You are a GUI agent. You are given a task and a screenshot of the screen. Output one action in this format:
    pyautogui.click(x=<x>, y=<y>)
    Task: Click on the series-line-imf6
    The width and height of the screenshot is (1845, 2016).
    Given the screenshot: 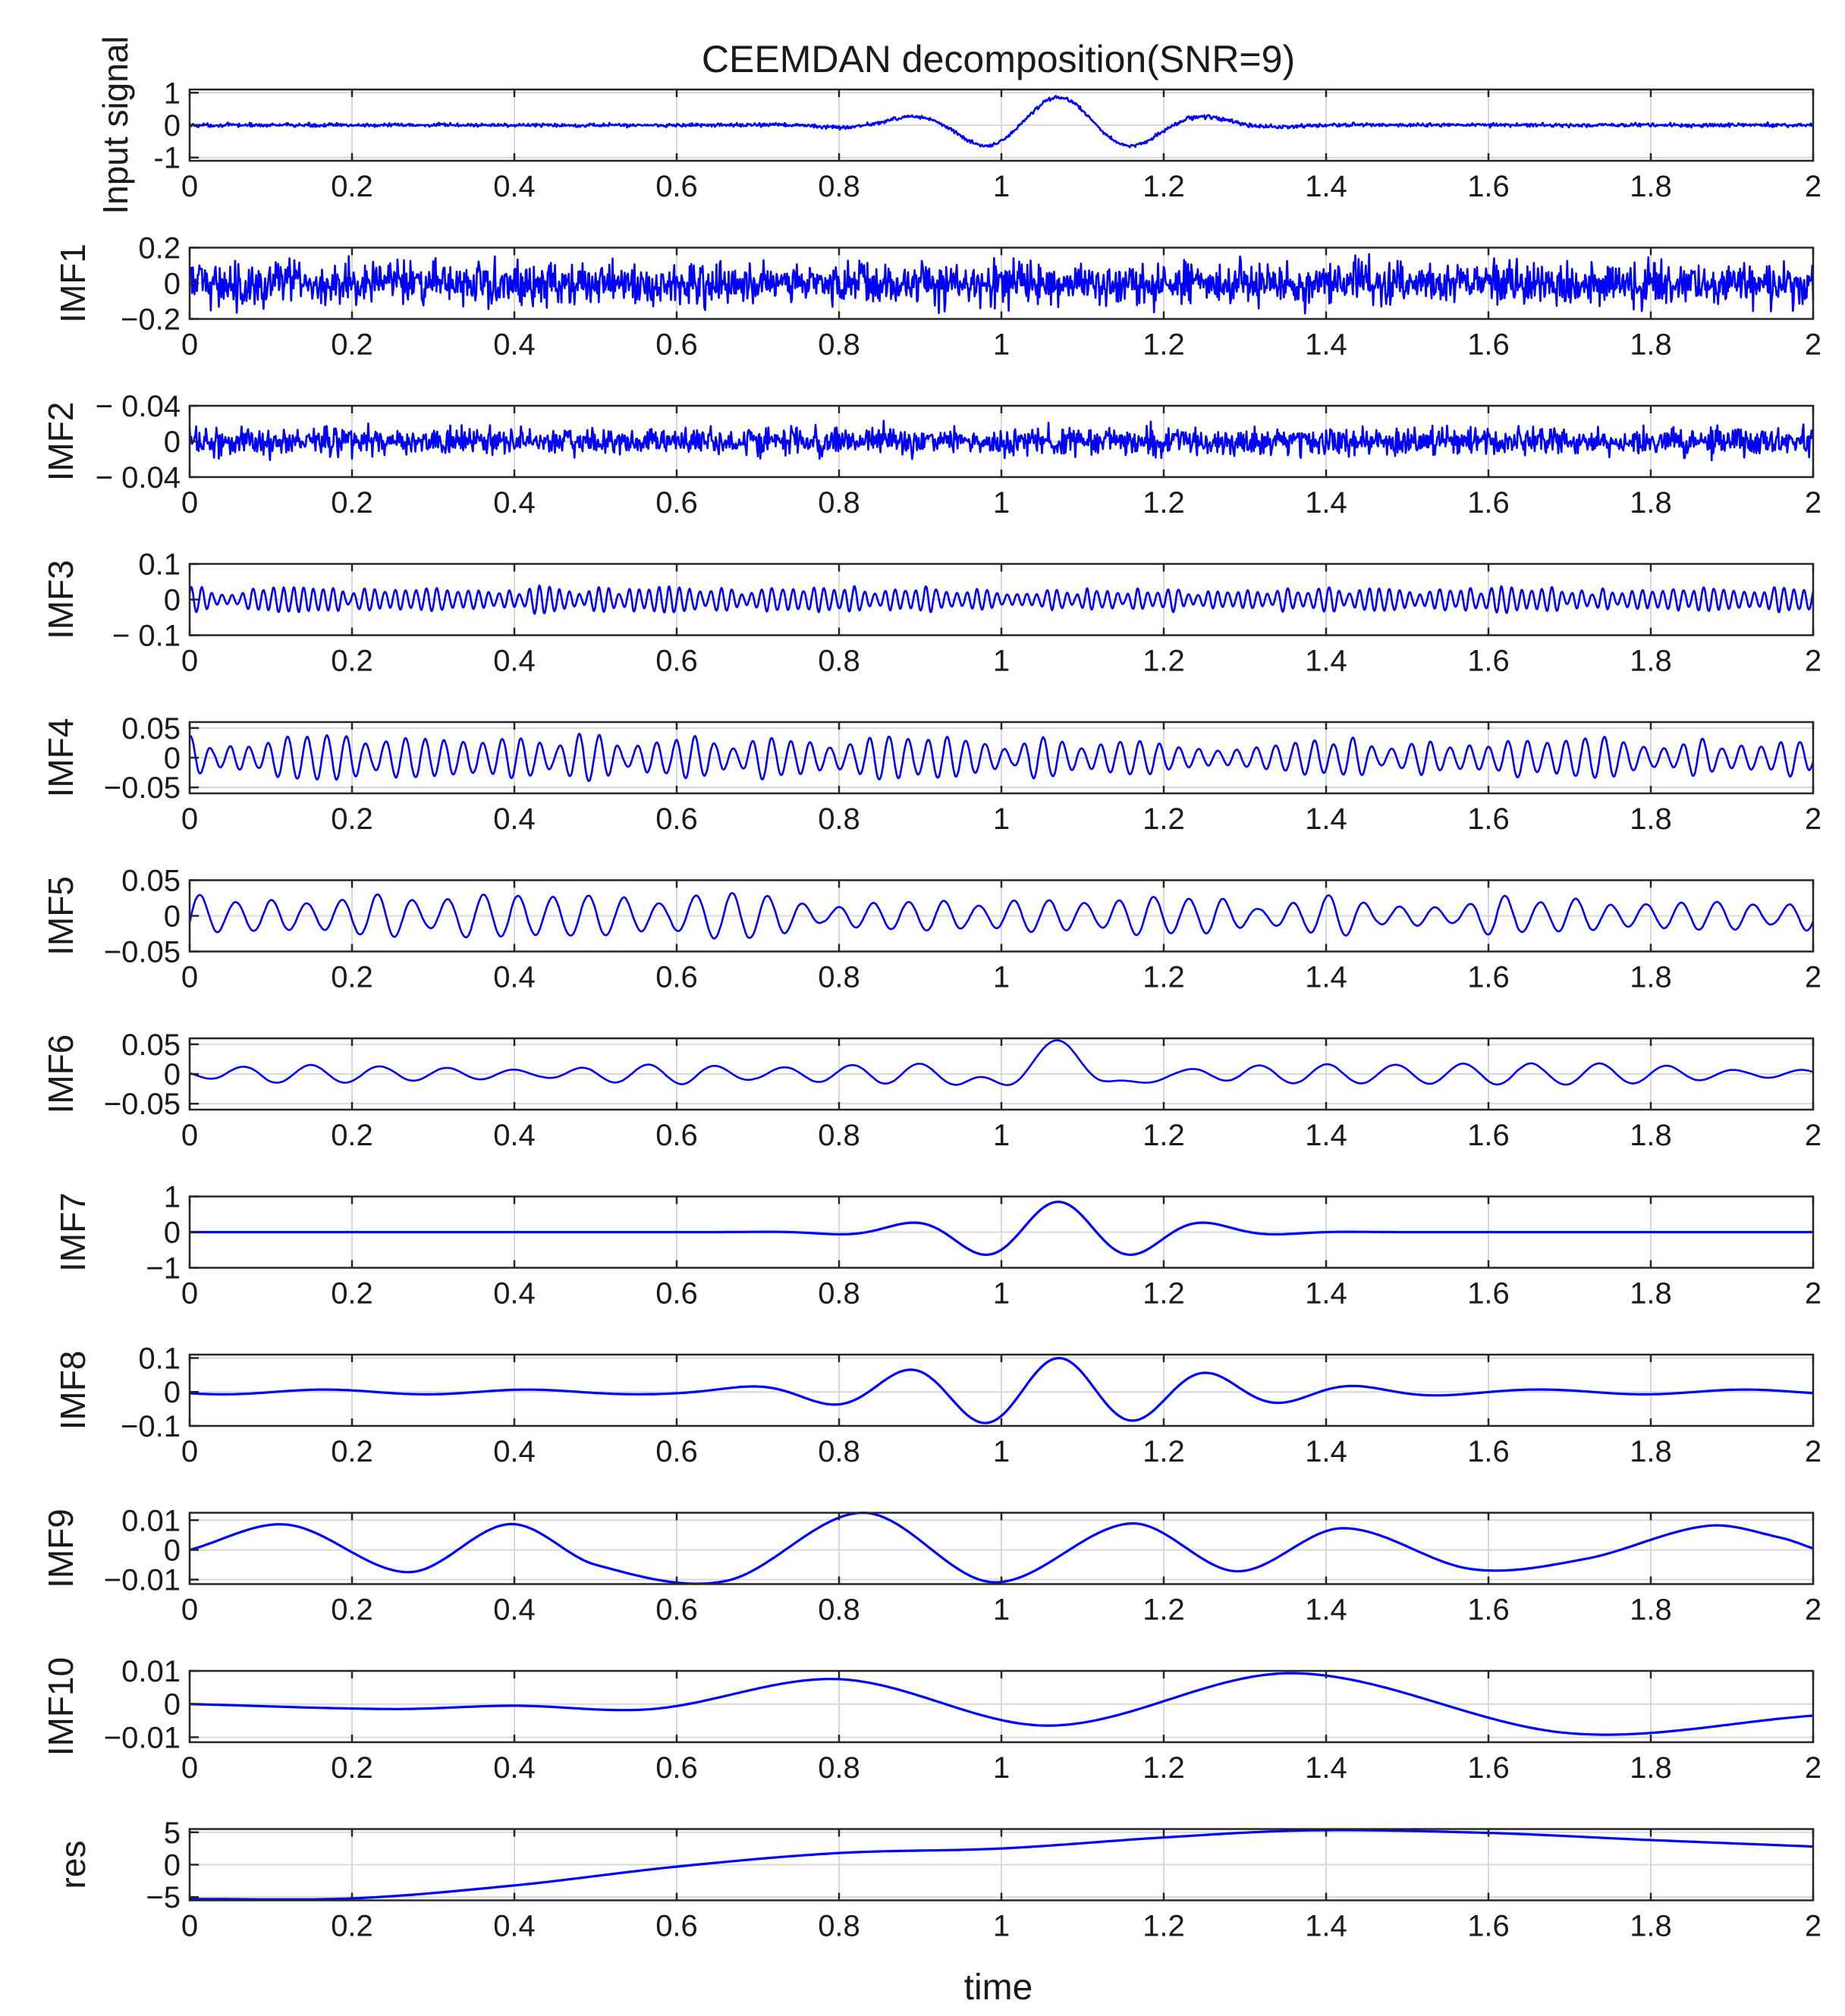 What is the action you would take?
    pyautogui.click(x=1001, y=1062)
    